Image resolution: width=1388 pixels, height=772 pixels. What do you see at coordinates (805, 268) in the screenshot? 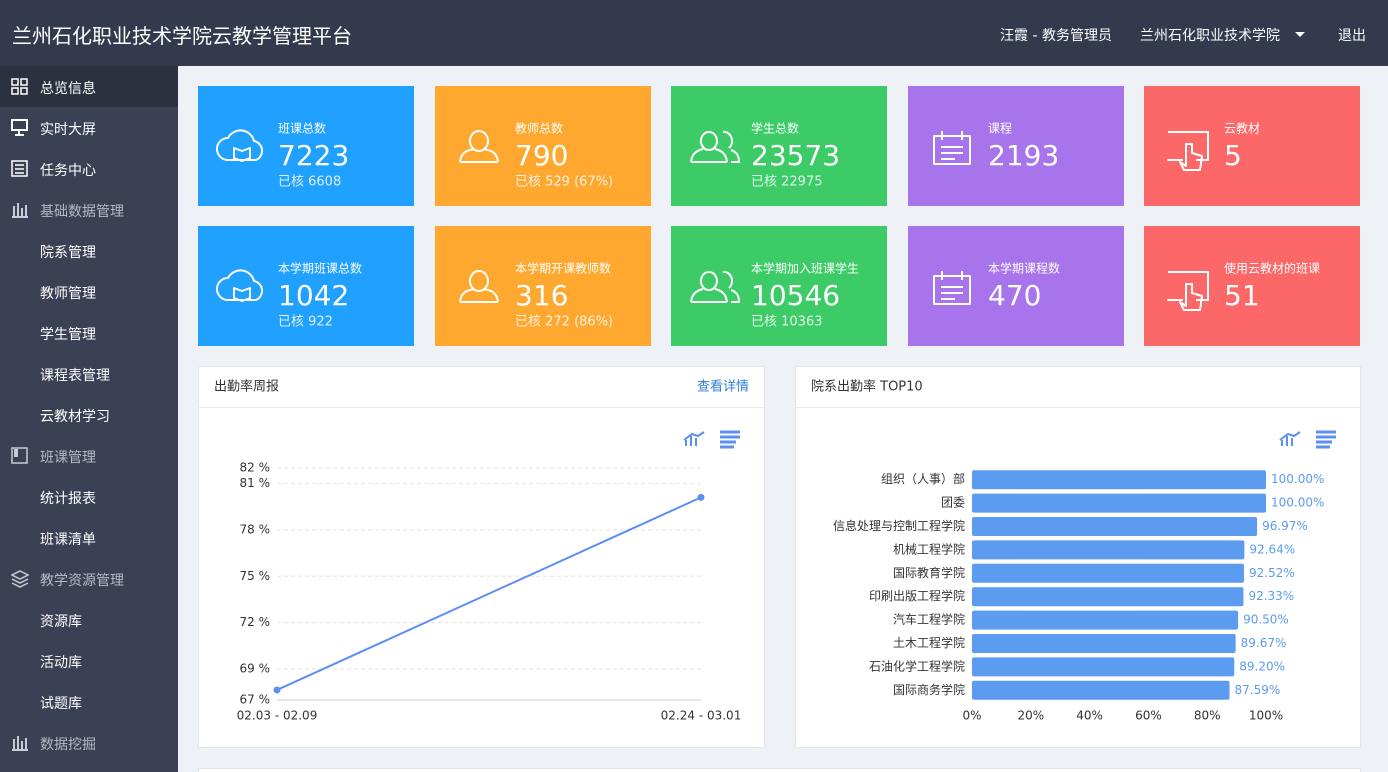
I see `card-label: 本学期加入班课学生` at bounding box center [805, 268].